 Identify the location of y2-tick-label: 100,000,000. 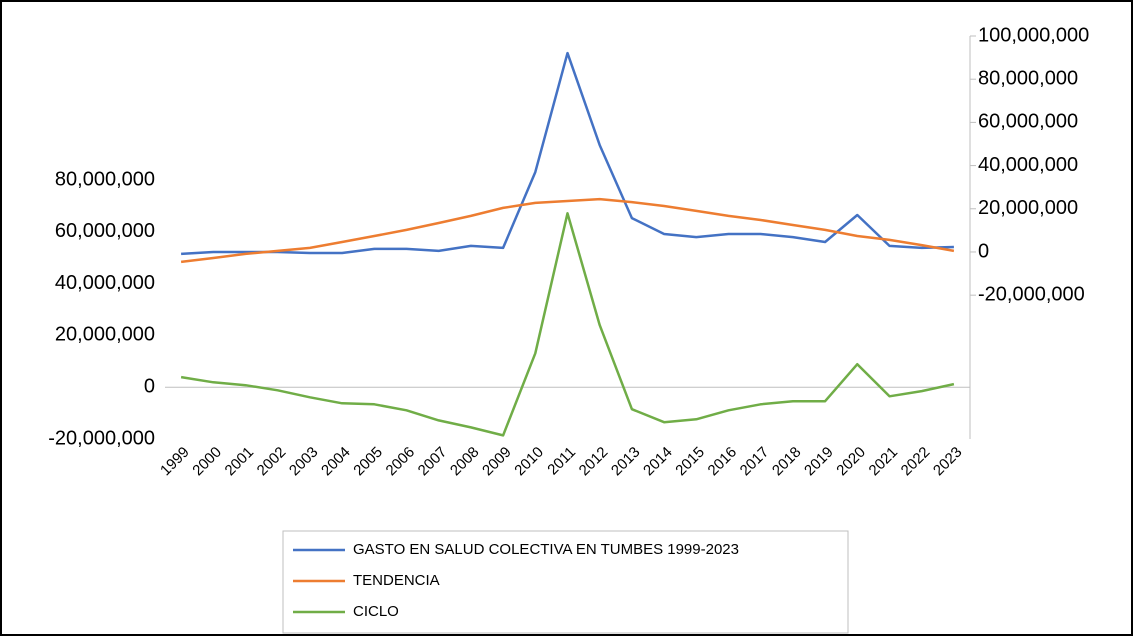
(1033, 35).